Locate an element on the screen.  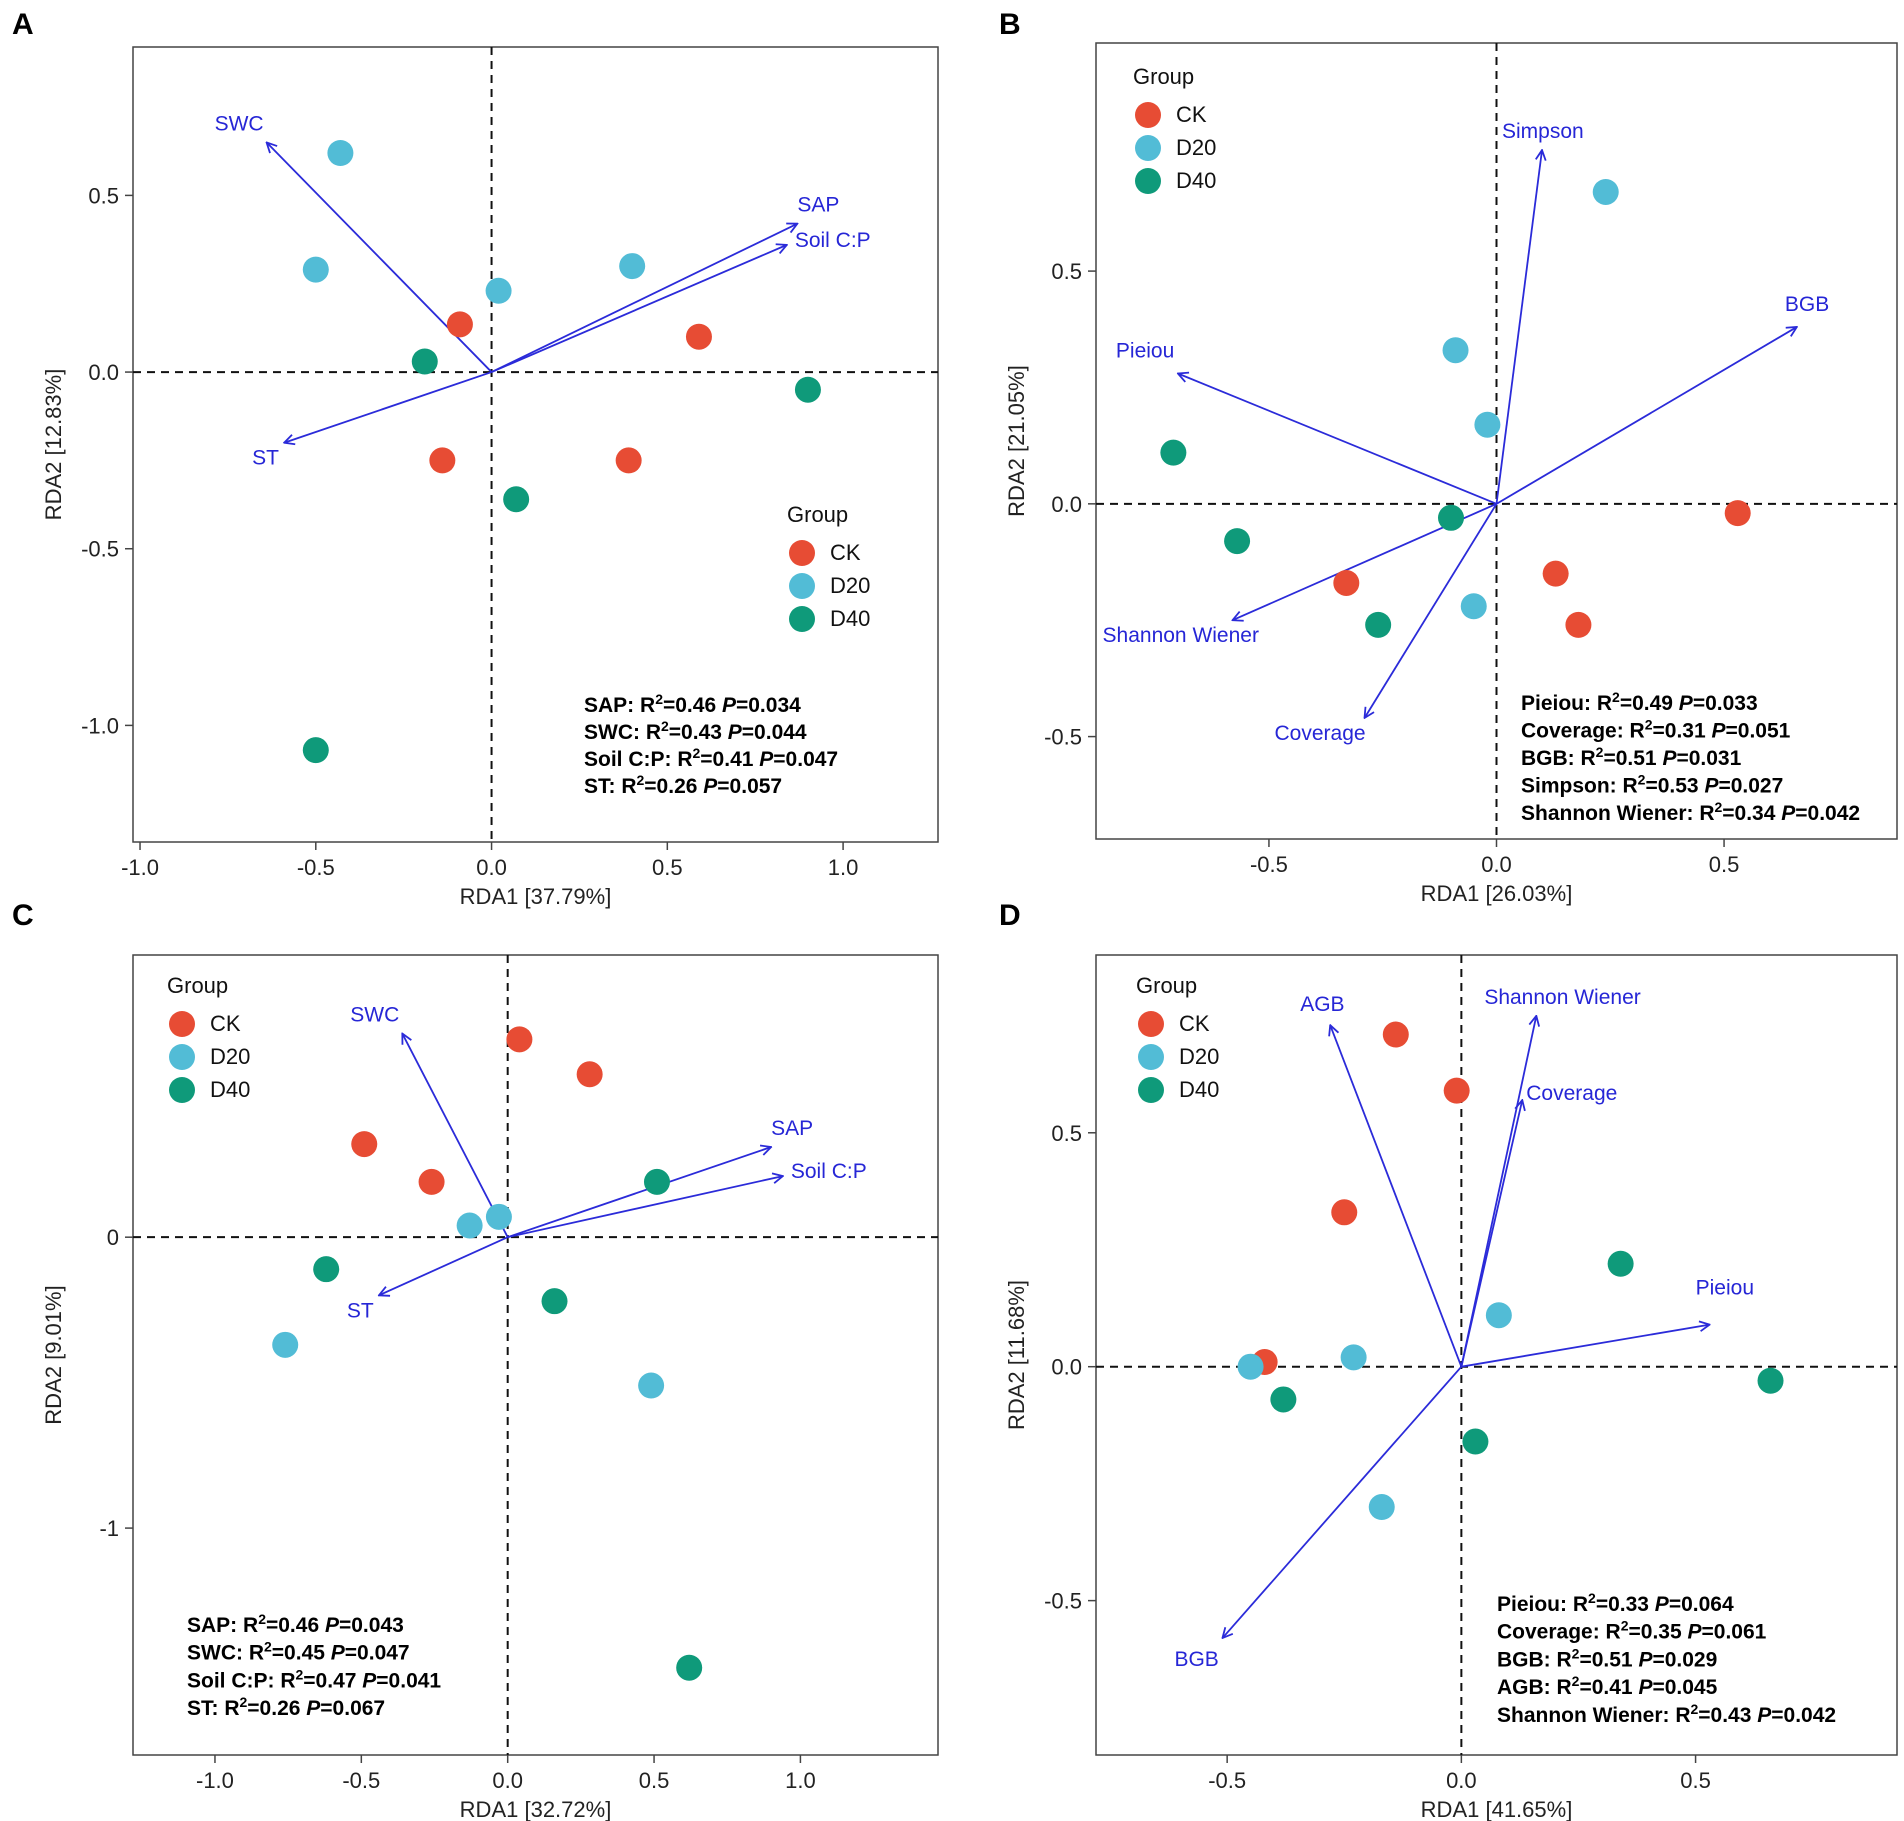
y-tick-label: 0.0 is located at coordinates (1066, 1367).